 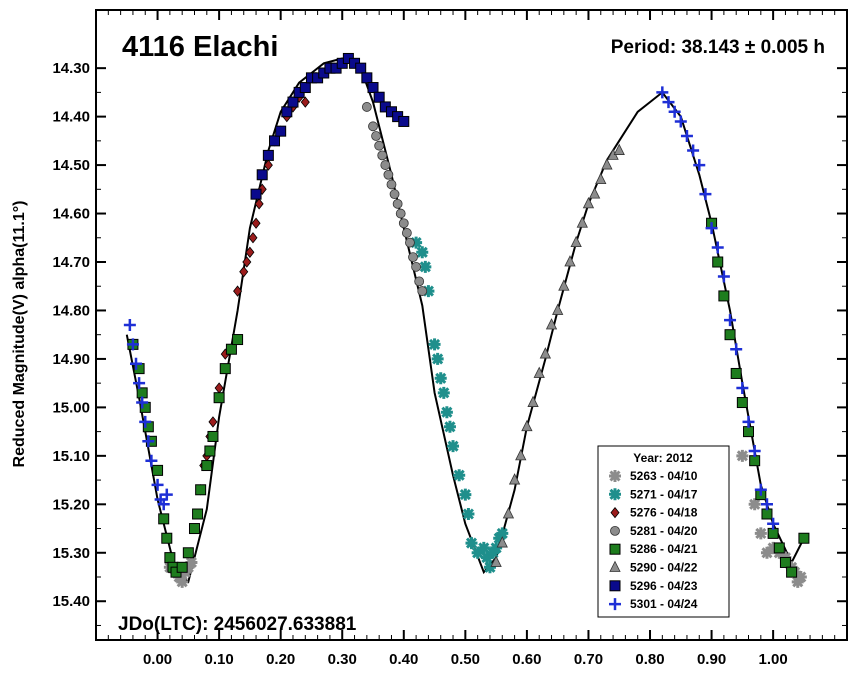 I want to click on x-tick-label: 0.30, so click(x=342, y=659).